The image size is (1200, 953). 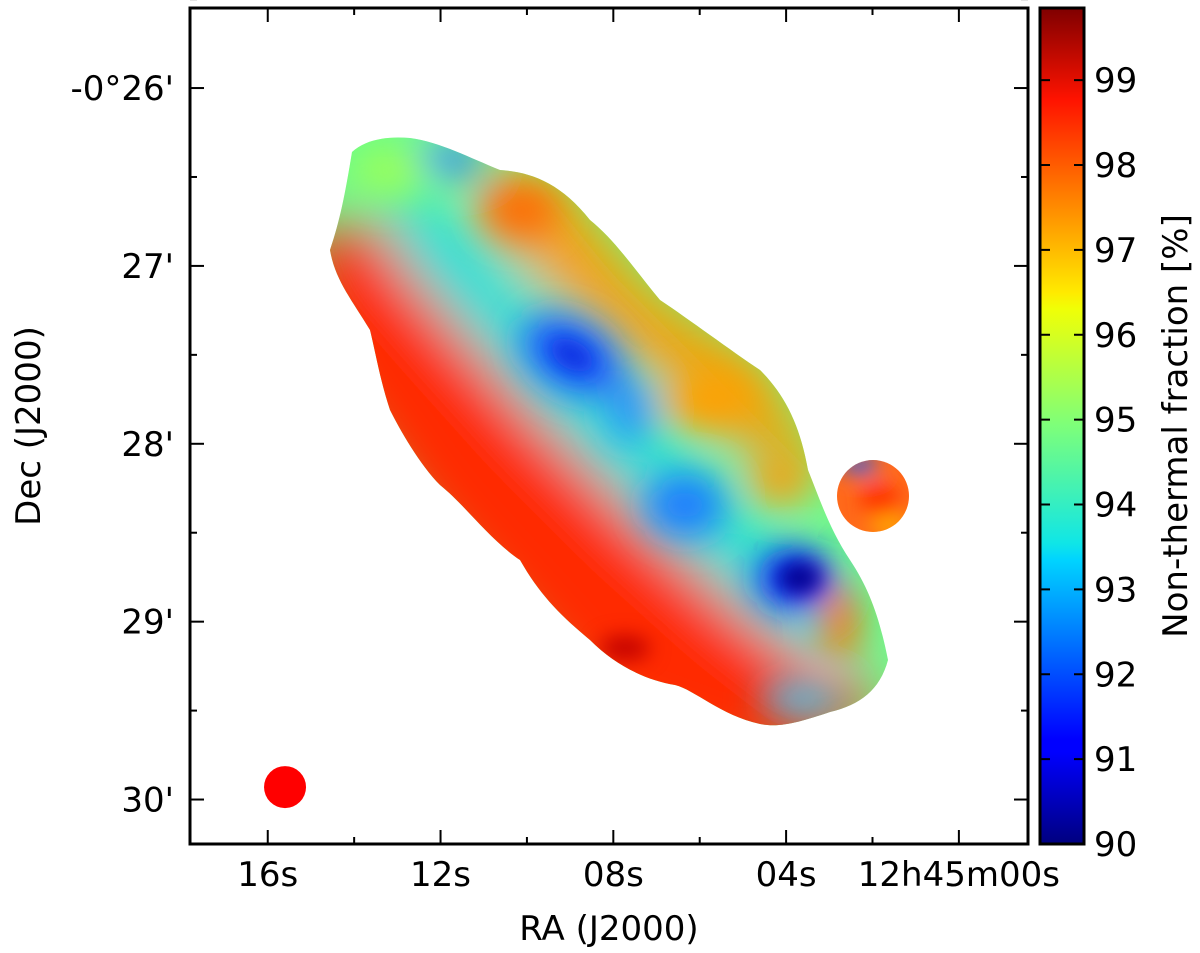 What do you see at coordinates (1115, 336) in the screenshot?
I see `colorbar-tick-label: 96` at bounding box center [1115, 336].